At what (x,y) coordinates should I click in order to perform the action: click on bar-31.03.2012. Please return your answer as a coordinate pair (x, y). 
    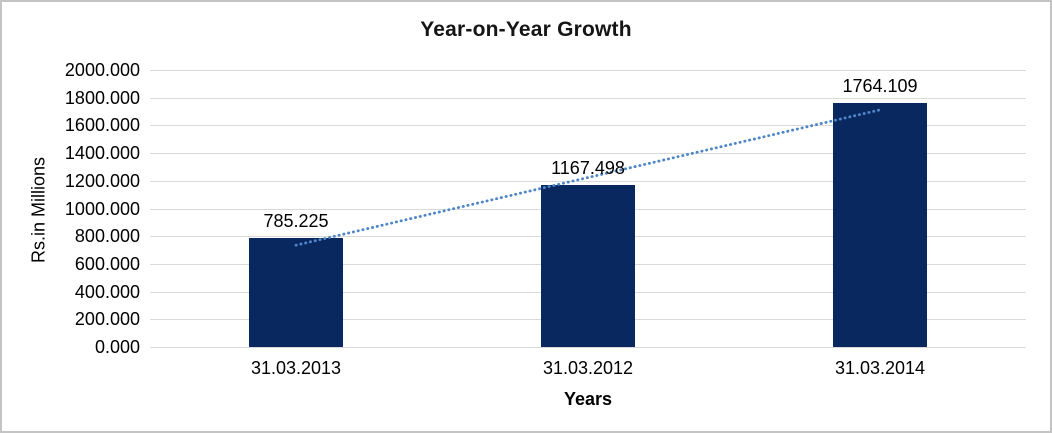
    Looking at the image, I should click on (588, 266).